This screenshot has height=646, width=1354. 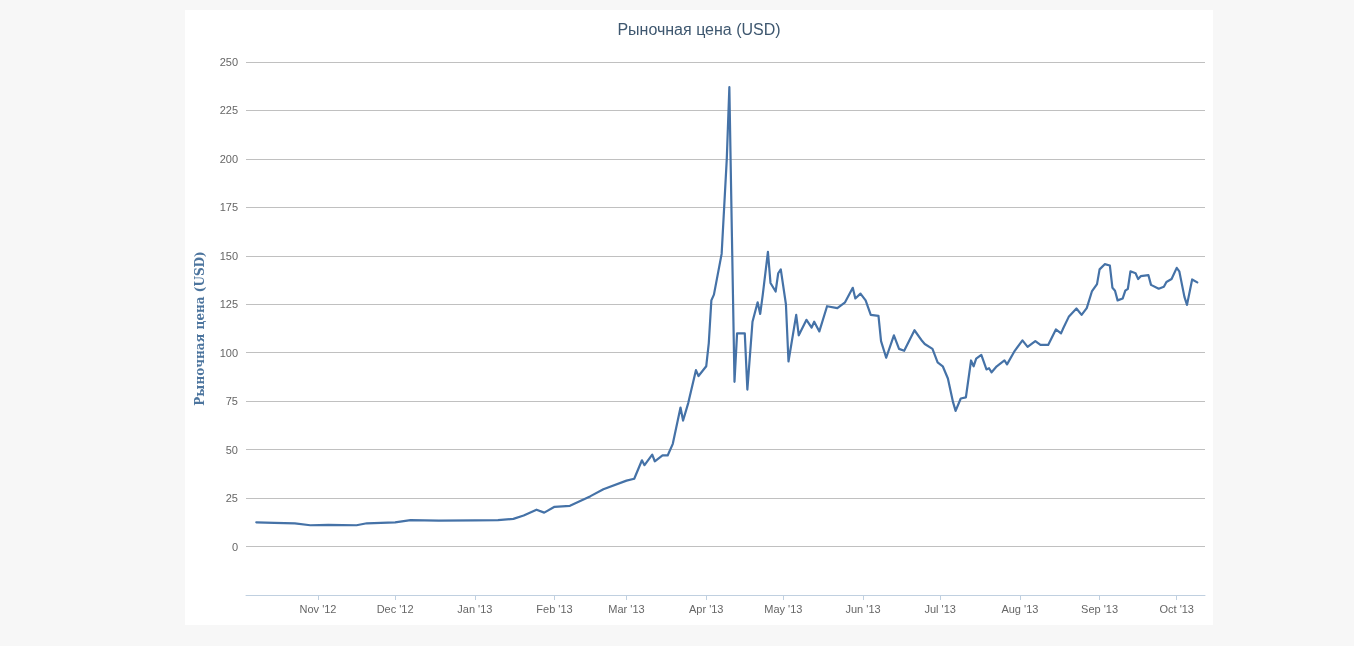 What do you see at coordinates (626, 608) in the screenshot?
I see `x-tick-label: Mar '13` at bounding box center [626, 608].